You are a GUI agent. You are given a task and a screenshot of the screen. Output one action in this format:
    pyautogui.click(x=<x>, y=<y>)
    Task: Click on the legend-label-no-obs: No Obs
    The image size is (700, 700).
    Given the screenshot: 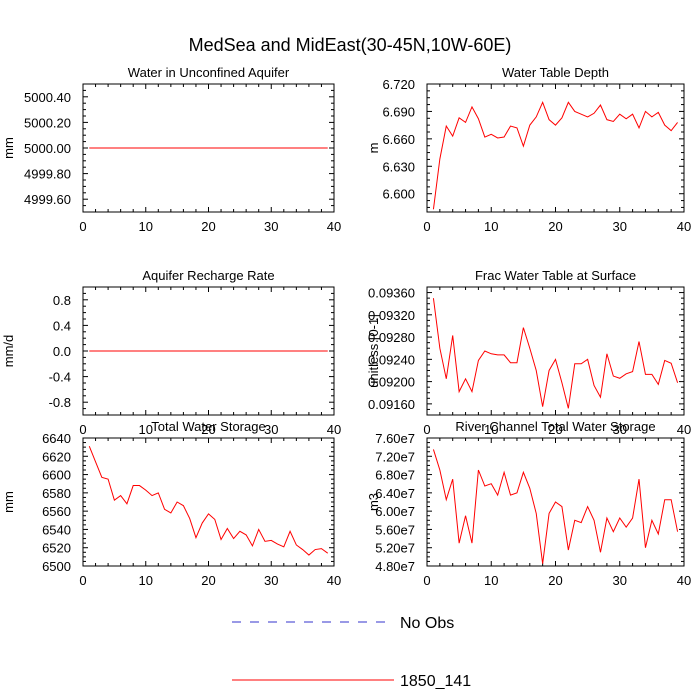 What is the action you would take?
    pyautogui.click(x=427, y=623)
    